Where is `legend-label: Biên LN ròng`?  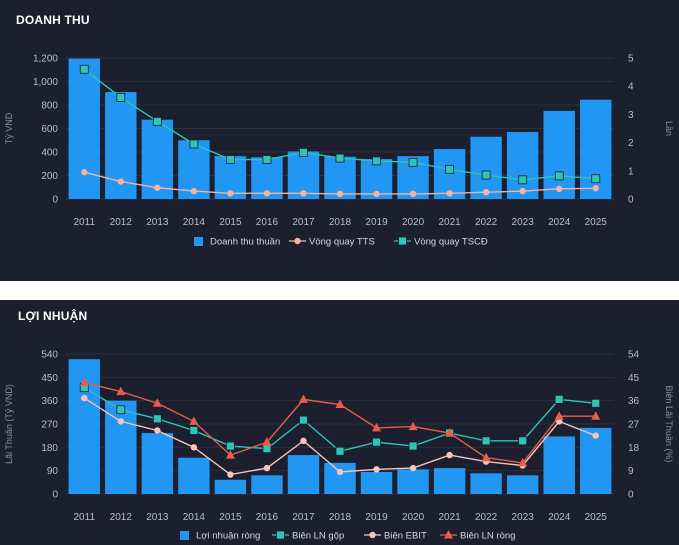
legend-label: Biên LN ròng is located at coordinates (487, 536).